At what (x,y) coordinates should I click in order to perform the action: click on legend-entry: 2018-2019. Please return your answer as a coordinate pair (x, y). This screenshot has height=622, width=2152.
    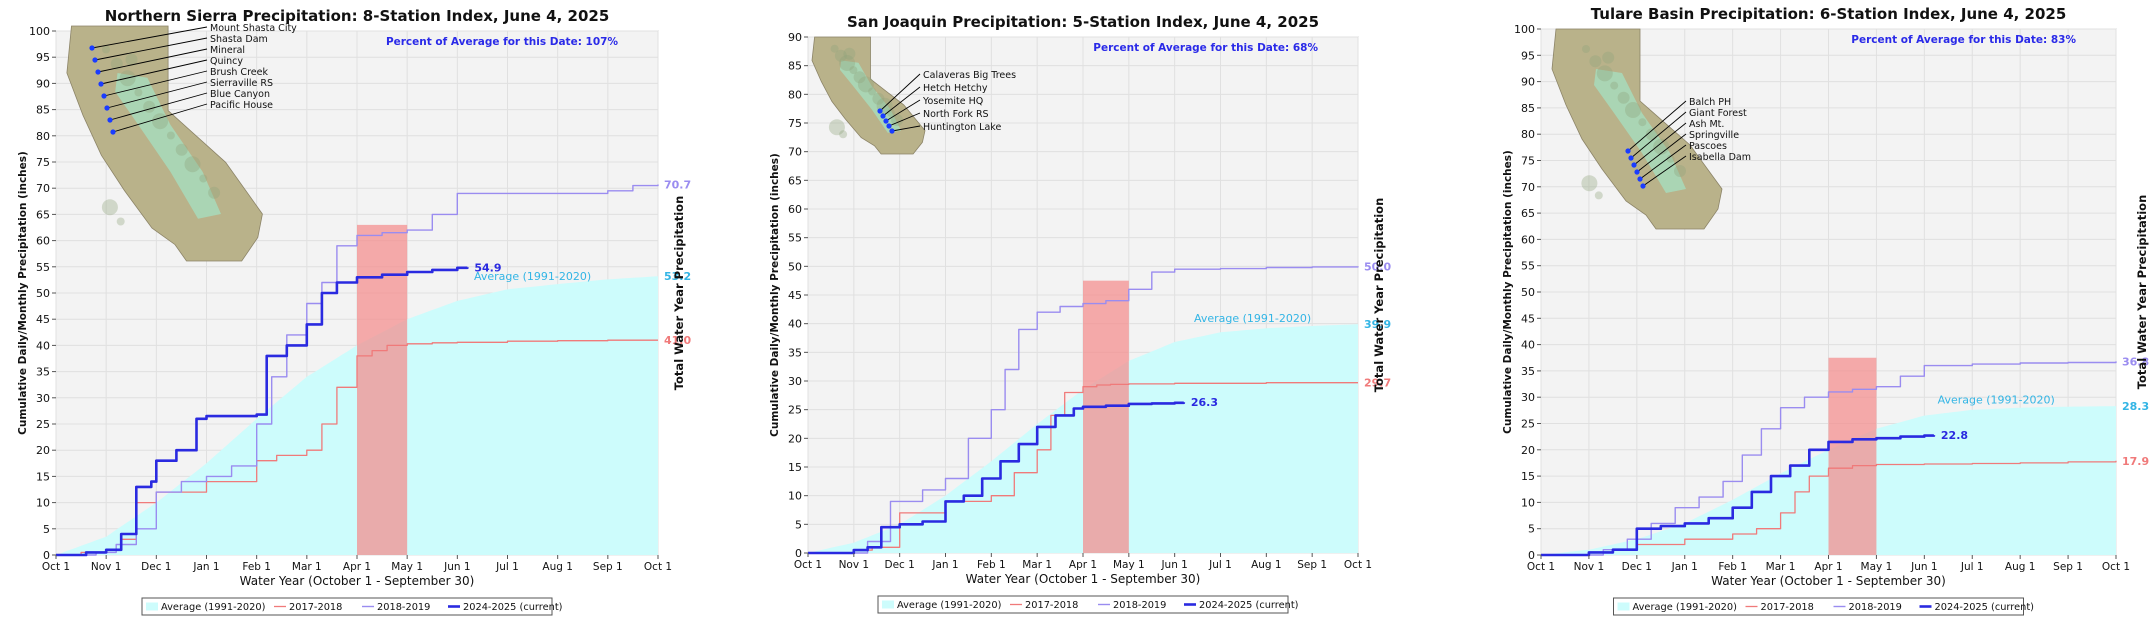
    Looking at the image, I should click on (1139, 605).